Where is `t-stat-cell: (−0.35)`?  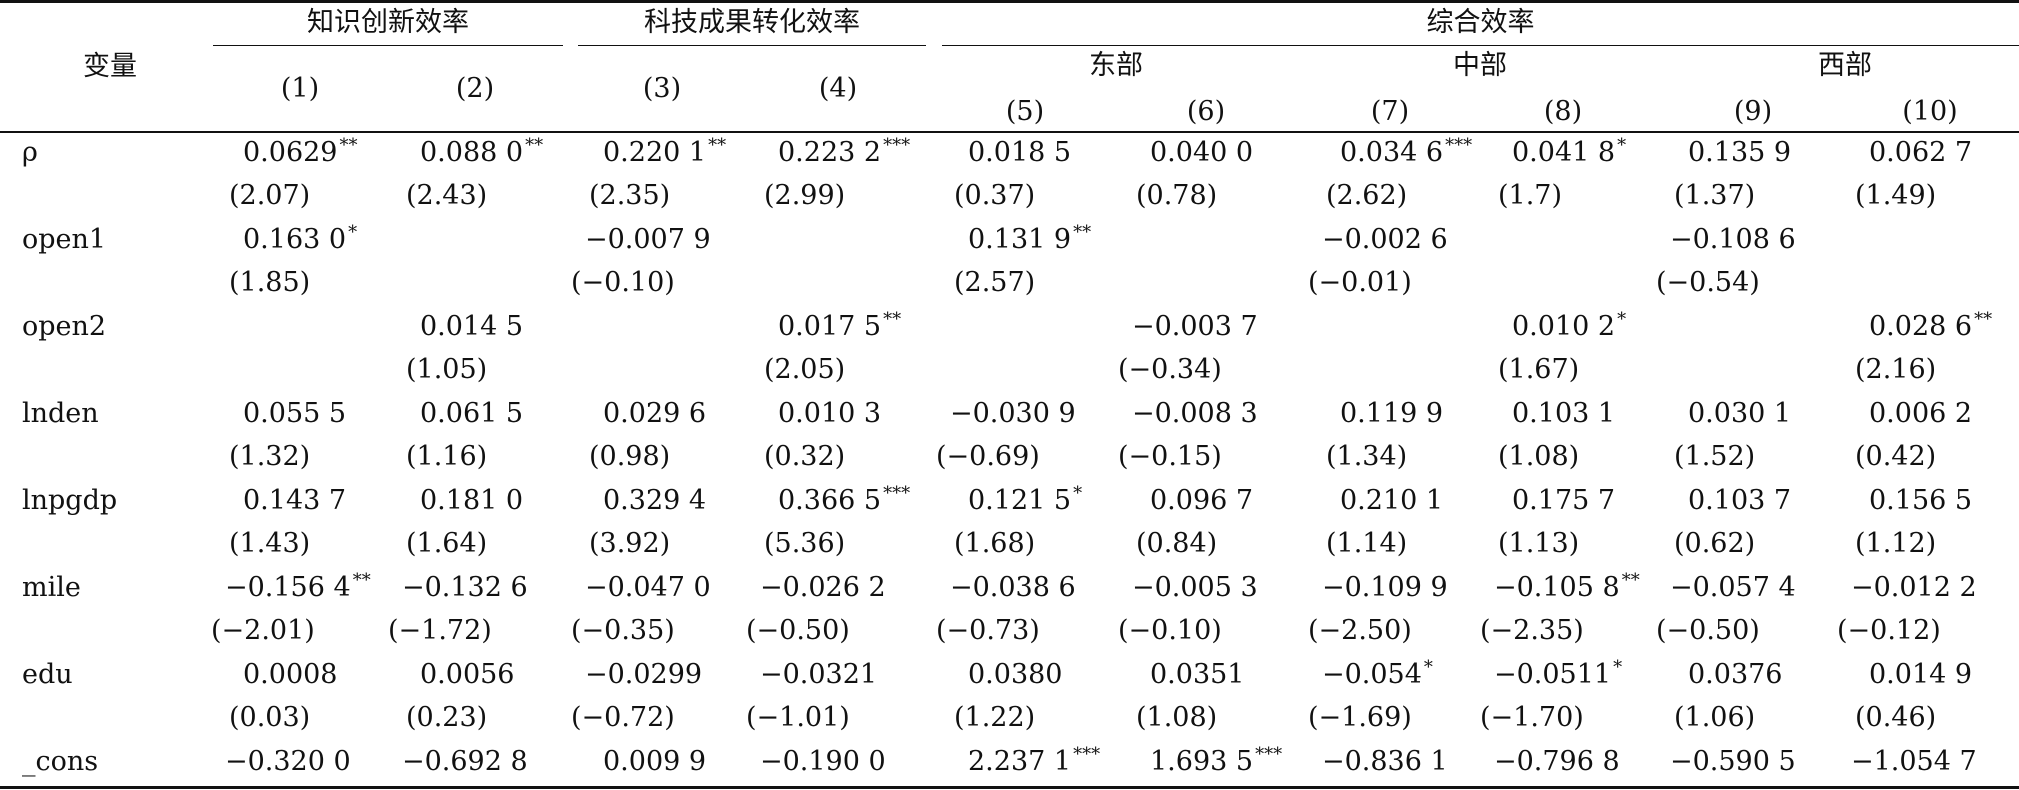 t-stat-cell: (−0.35) is located at coordinates (623, 630).